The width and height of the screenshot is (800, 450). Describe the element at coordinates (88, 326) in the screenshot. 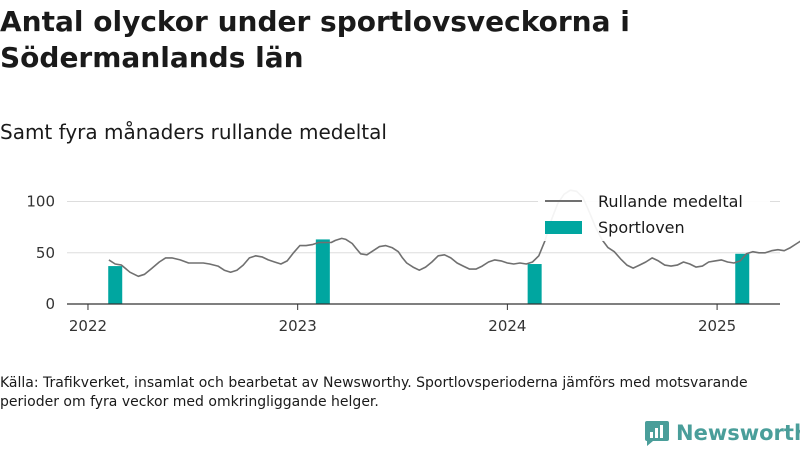

I see `x-tick-label-2022: 2022` at that location.